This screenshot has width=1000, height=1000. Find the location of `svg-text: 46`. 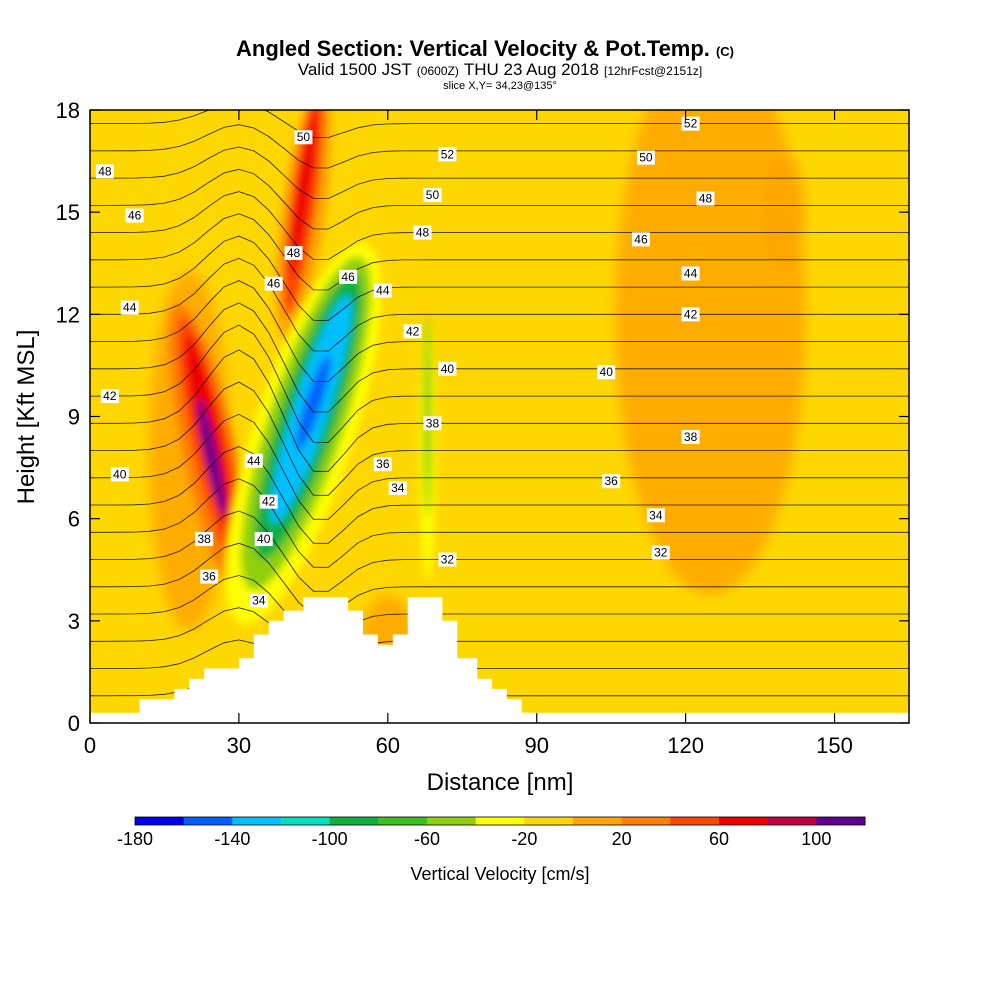

svg-text: 46 is located at coordinates (641, 239).